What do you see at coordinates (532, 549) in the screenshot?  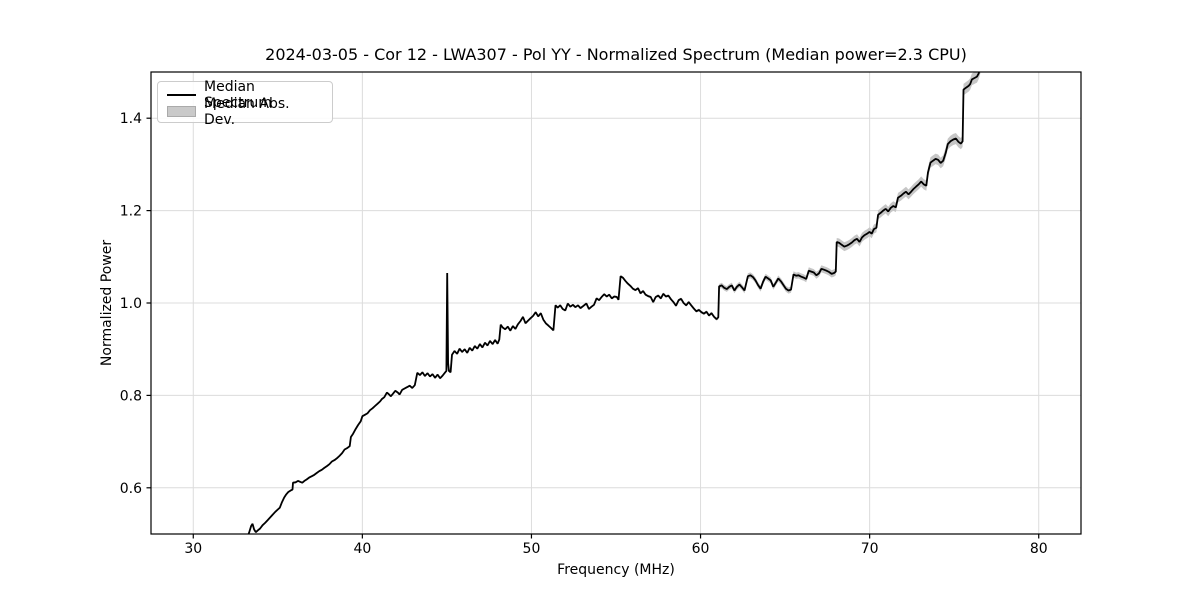 I see `x-tick-label: 50` at bounding box center [532, 549].